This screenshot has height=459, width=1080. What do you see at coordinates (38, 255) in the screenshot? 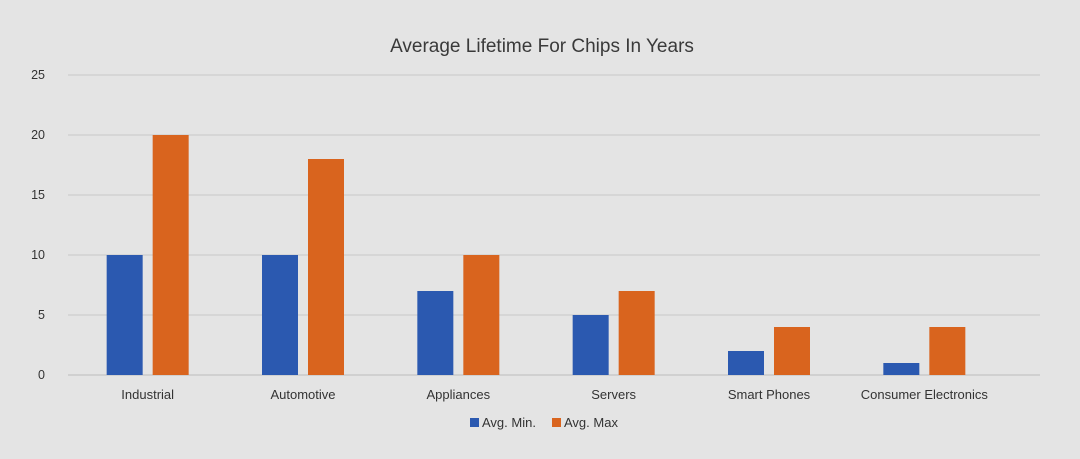
I see `y-tick-label: 10` at bounding box center [38, 255].